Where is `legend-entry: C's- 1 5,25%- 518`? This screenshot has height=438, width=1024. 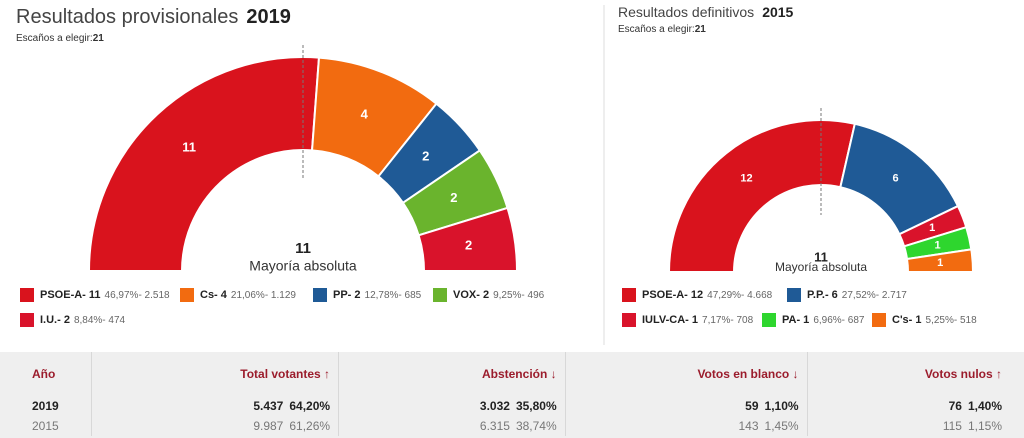 legend-entry: C's- 1 5,25%- 518 is located at coordinates (934, 320).